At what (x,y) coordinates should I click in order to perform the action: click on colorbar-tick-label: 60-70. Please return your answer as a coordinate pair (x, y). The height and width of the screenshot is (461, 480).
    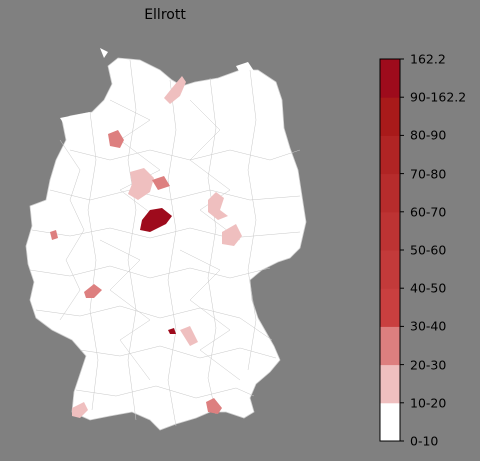
    Looking at the image, I should click on (428, 212).